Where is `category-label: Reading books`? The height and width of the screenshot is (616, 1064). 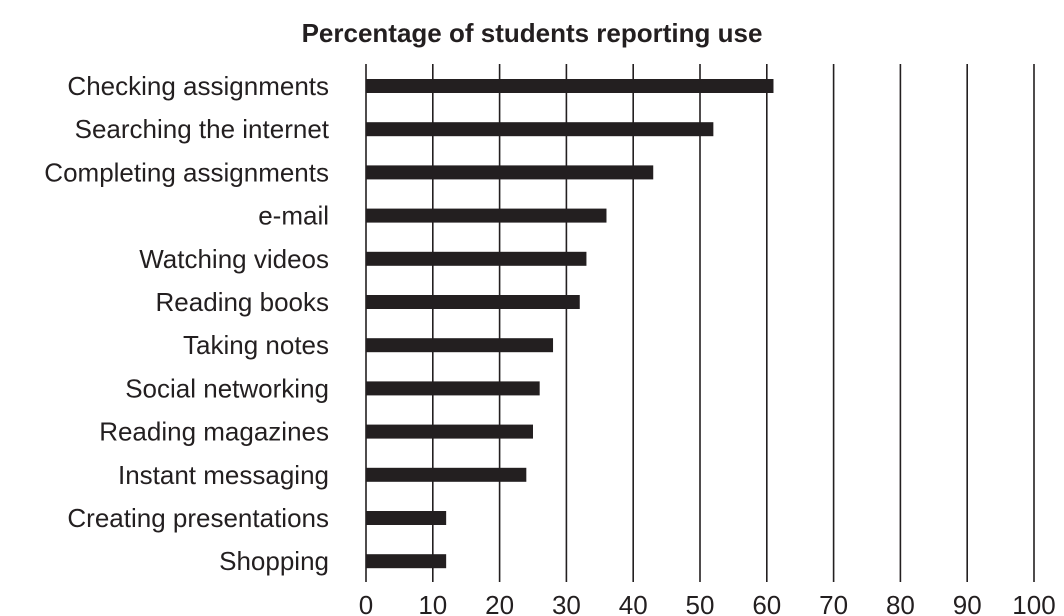
category-label: Reading books is located at coordinates (242, 302).